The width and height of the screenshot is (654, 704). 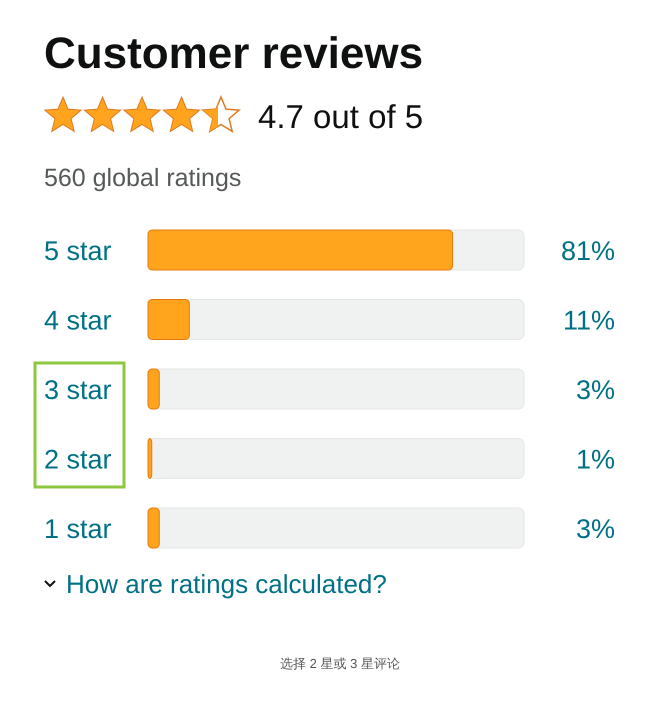 I want to click on text: How are ratings calculated?, so click(x=226, y=584).